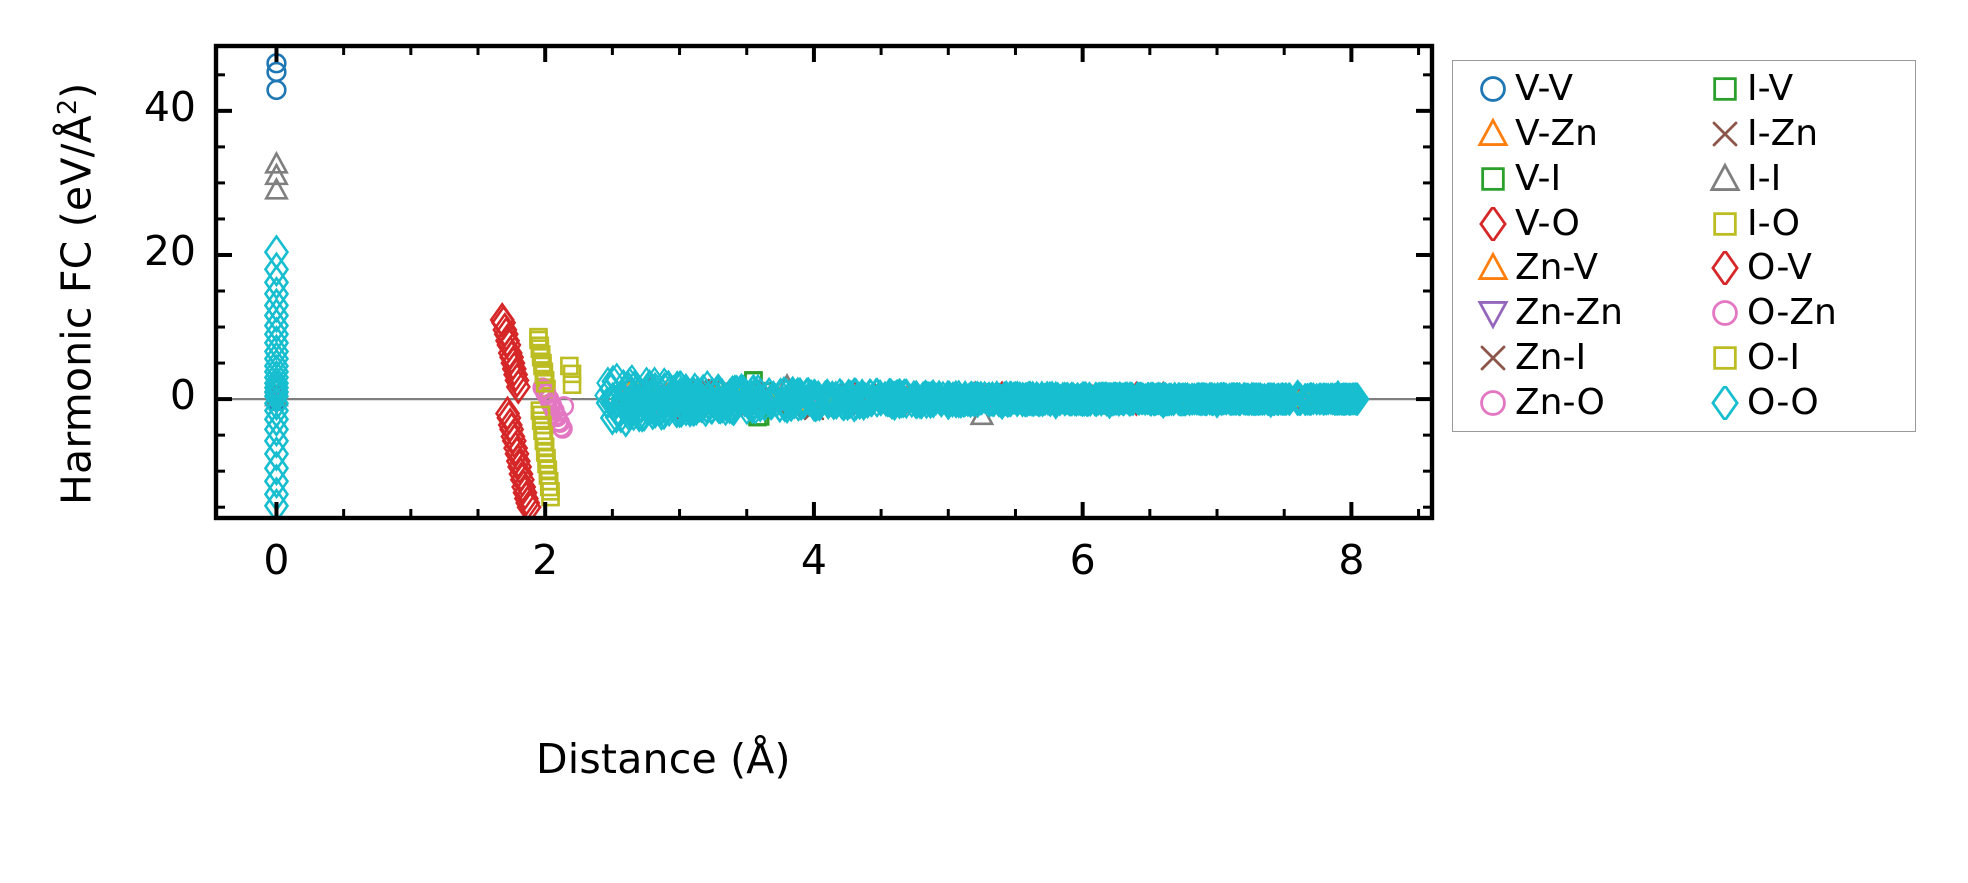  I want to click on legend-item-o-zn: O-Zn, so click(1801, 313).